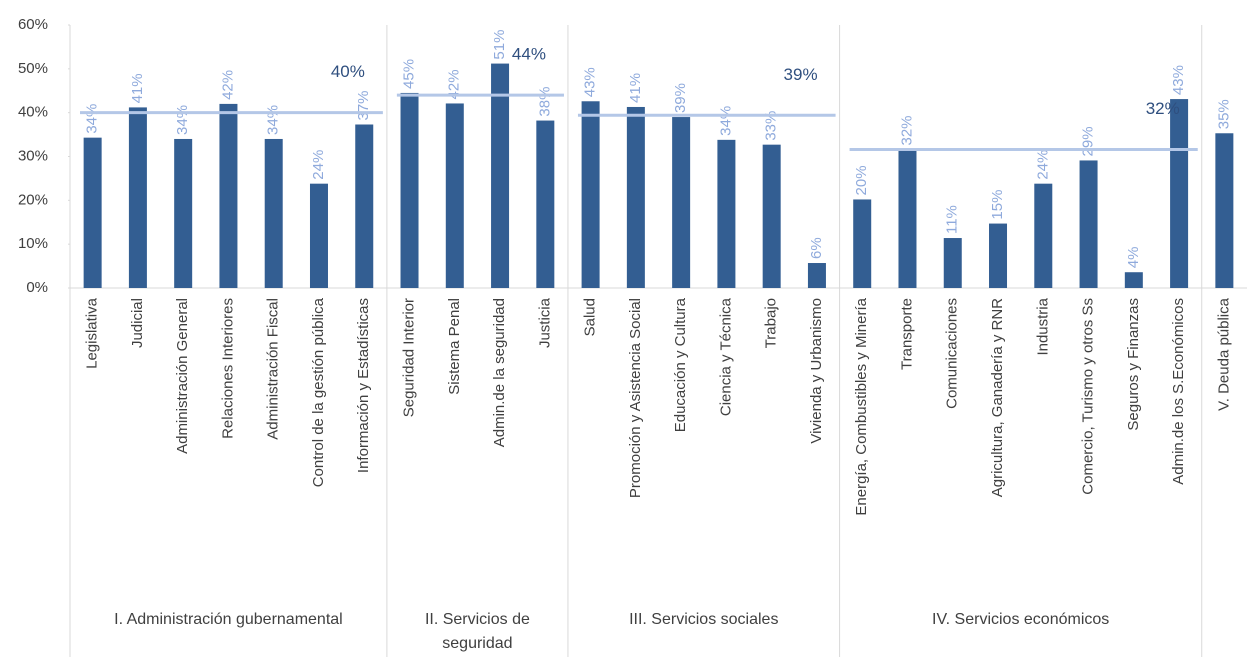 The height and width of the screenshot is (657, 1247). Describe the element at coordinates (544, 322) in the screenshot. I see `x-tick-label: Justicia` at that location.